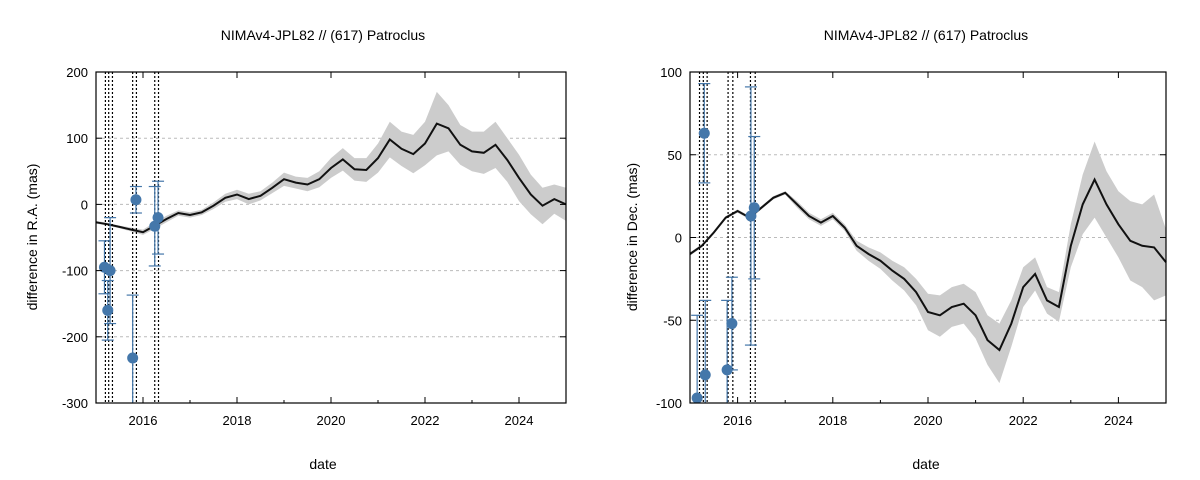 This screenshot has height=480, width=1200. I want to click on y-tick-label: 200, so click(77, 72).